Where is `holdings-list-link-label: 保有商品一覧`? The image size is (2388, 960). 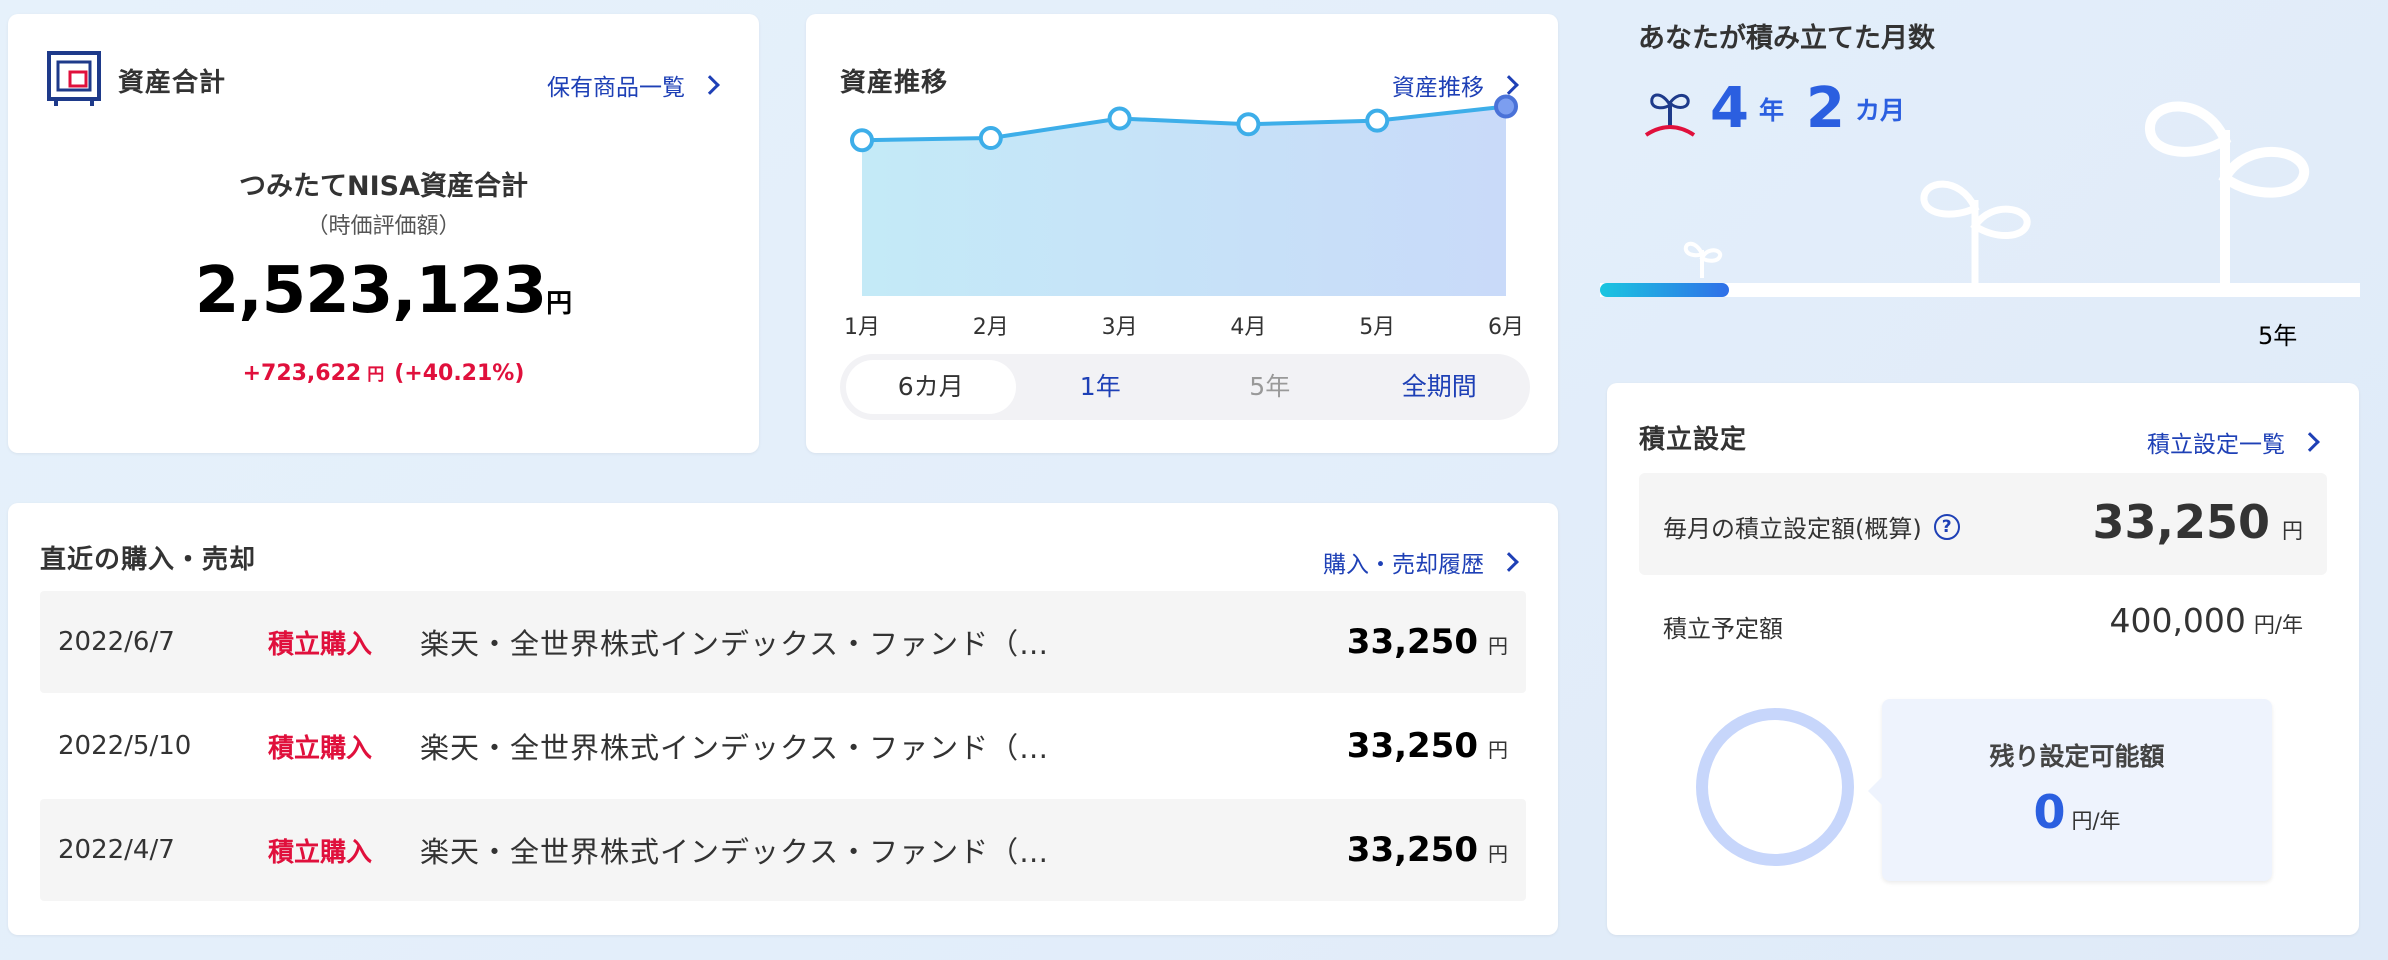
holdings-list-link-label: 保有商品一覧 is located at coordinates (616, 88).